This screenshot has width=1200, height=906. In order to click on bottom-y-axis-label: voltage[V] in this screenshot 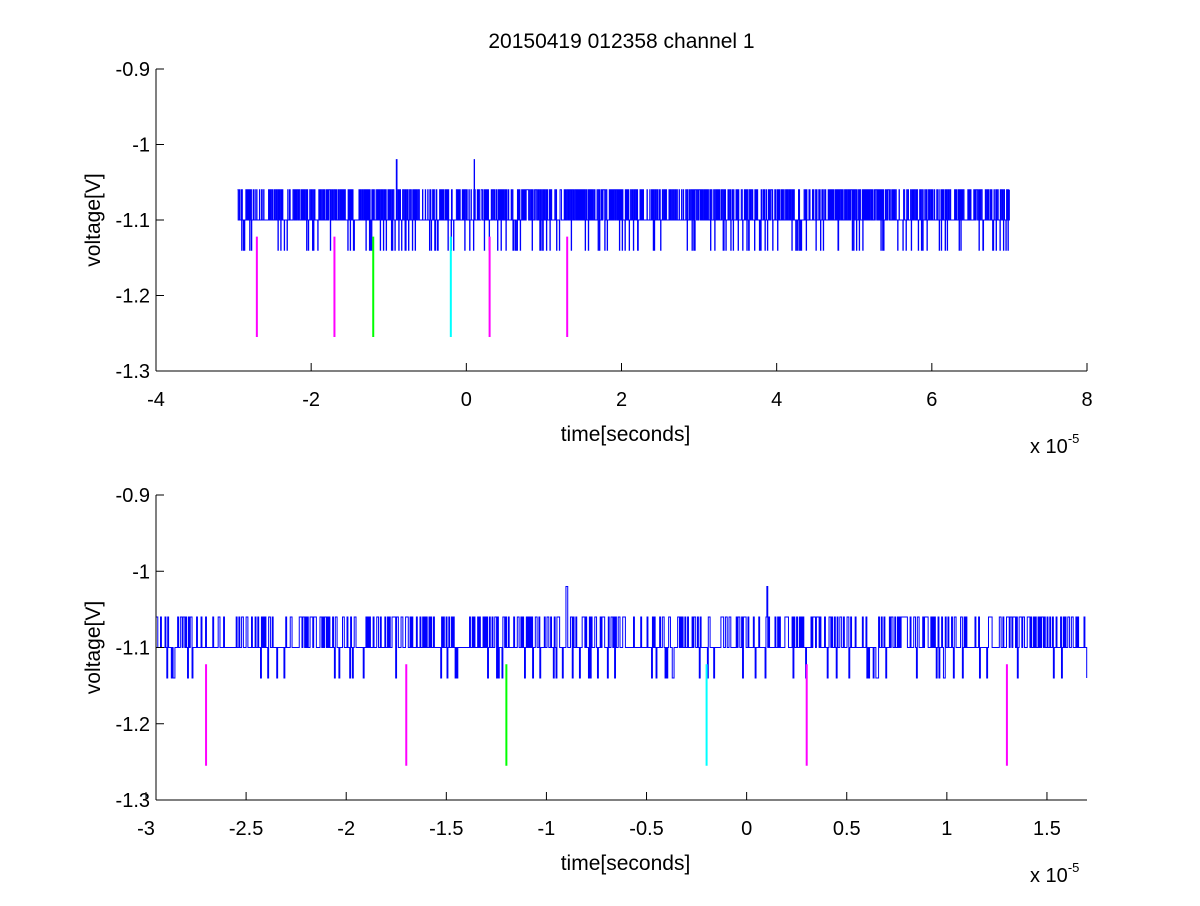, I will do `click(93, 647)`.